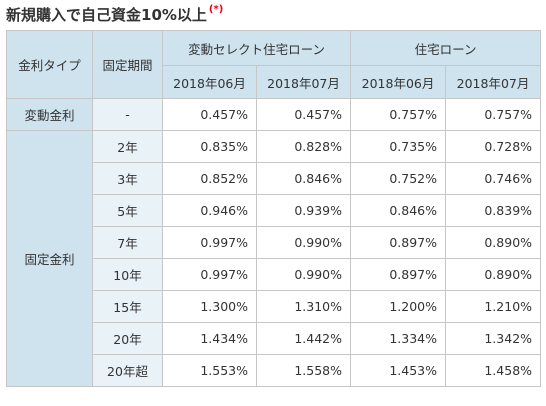  What do you see at coordinates (49, 64) in the screenshot?
I see `header-rate-type: 金利タイプ` at bounding box center [49, 64].